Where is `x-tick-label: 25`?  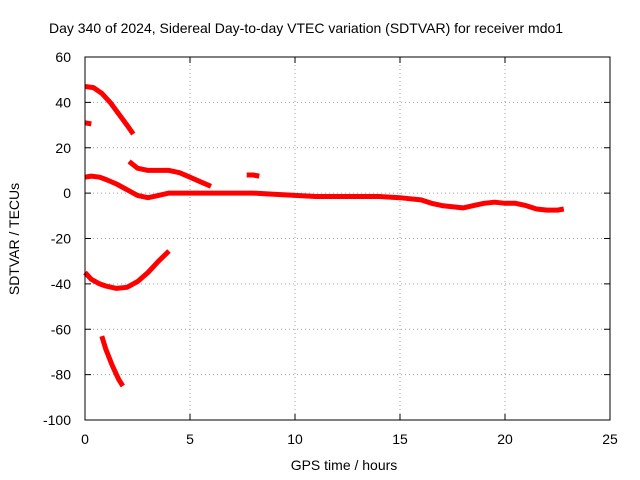 x-tick-label: 25 is located at coordinates (610, 439).